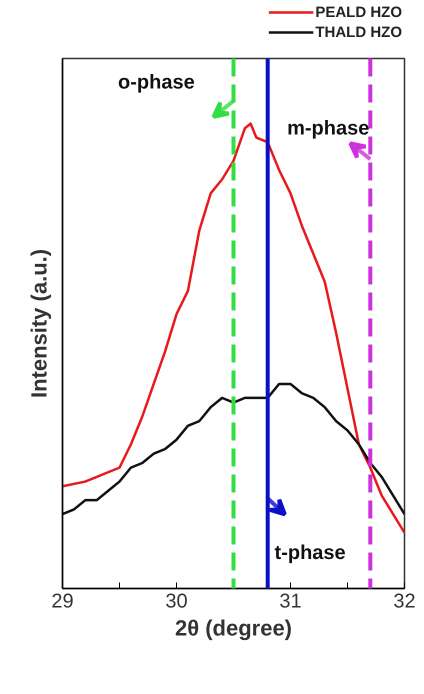 The height and width of the screenshot is (694, 424). What do you see at coordinates (39, 323) in the screenshot?
I see `y-axis-title: Intensity (a.u.)` at bounding box center [39, 323].